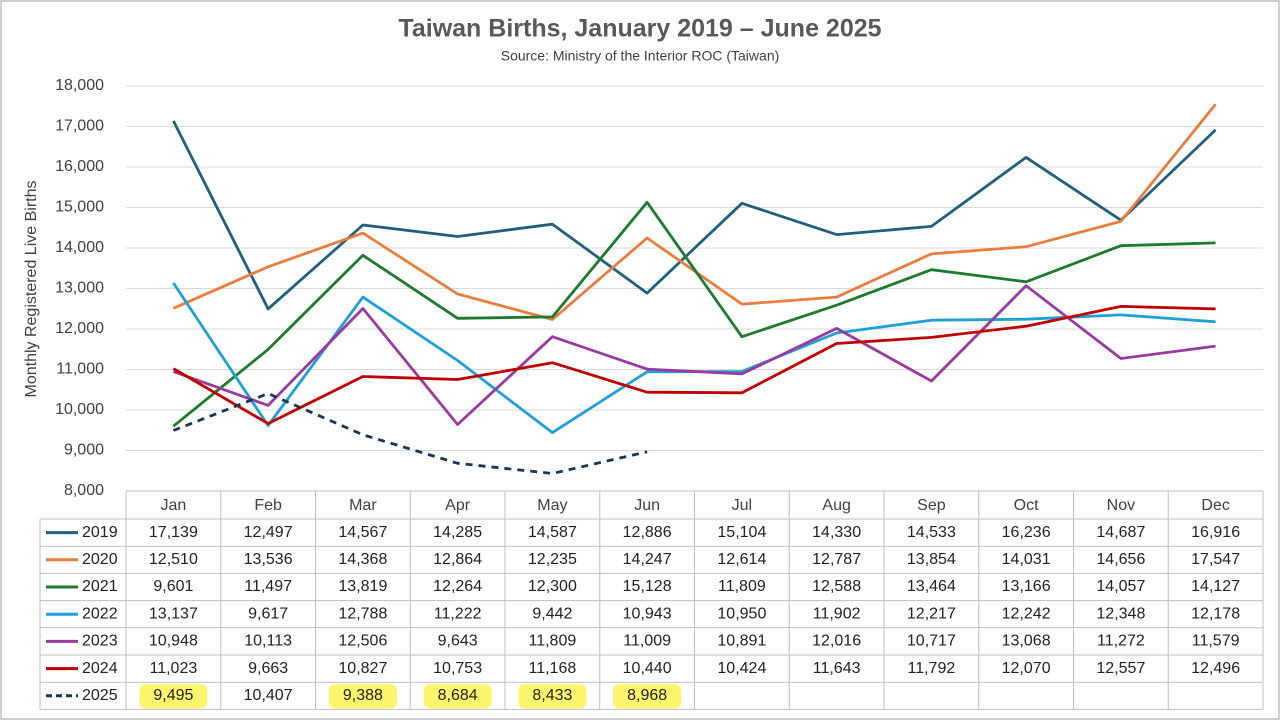  What do you see at coordinates (1215, 668) in the screenshot?
I see `table-value: 12,496` at bounding box center [1215, 668].